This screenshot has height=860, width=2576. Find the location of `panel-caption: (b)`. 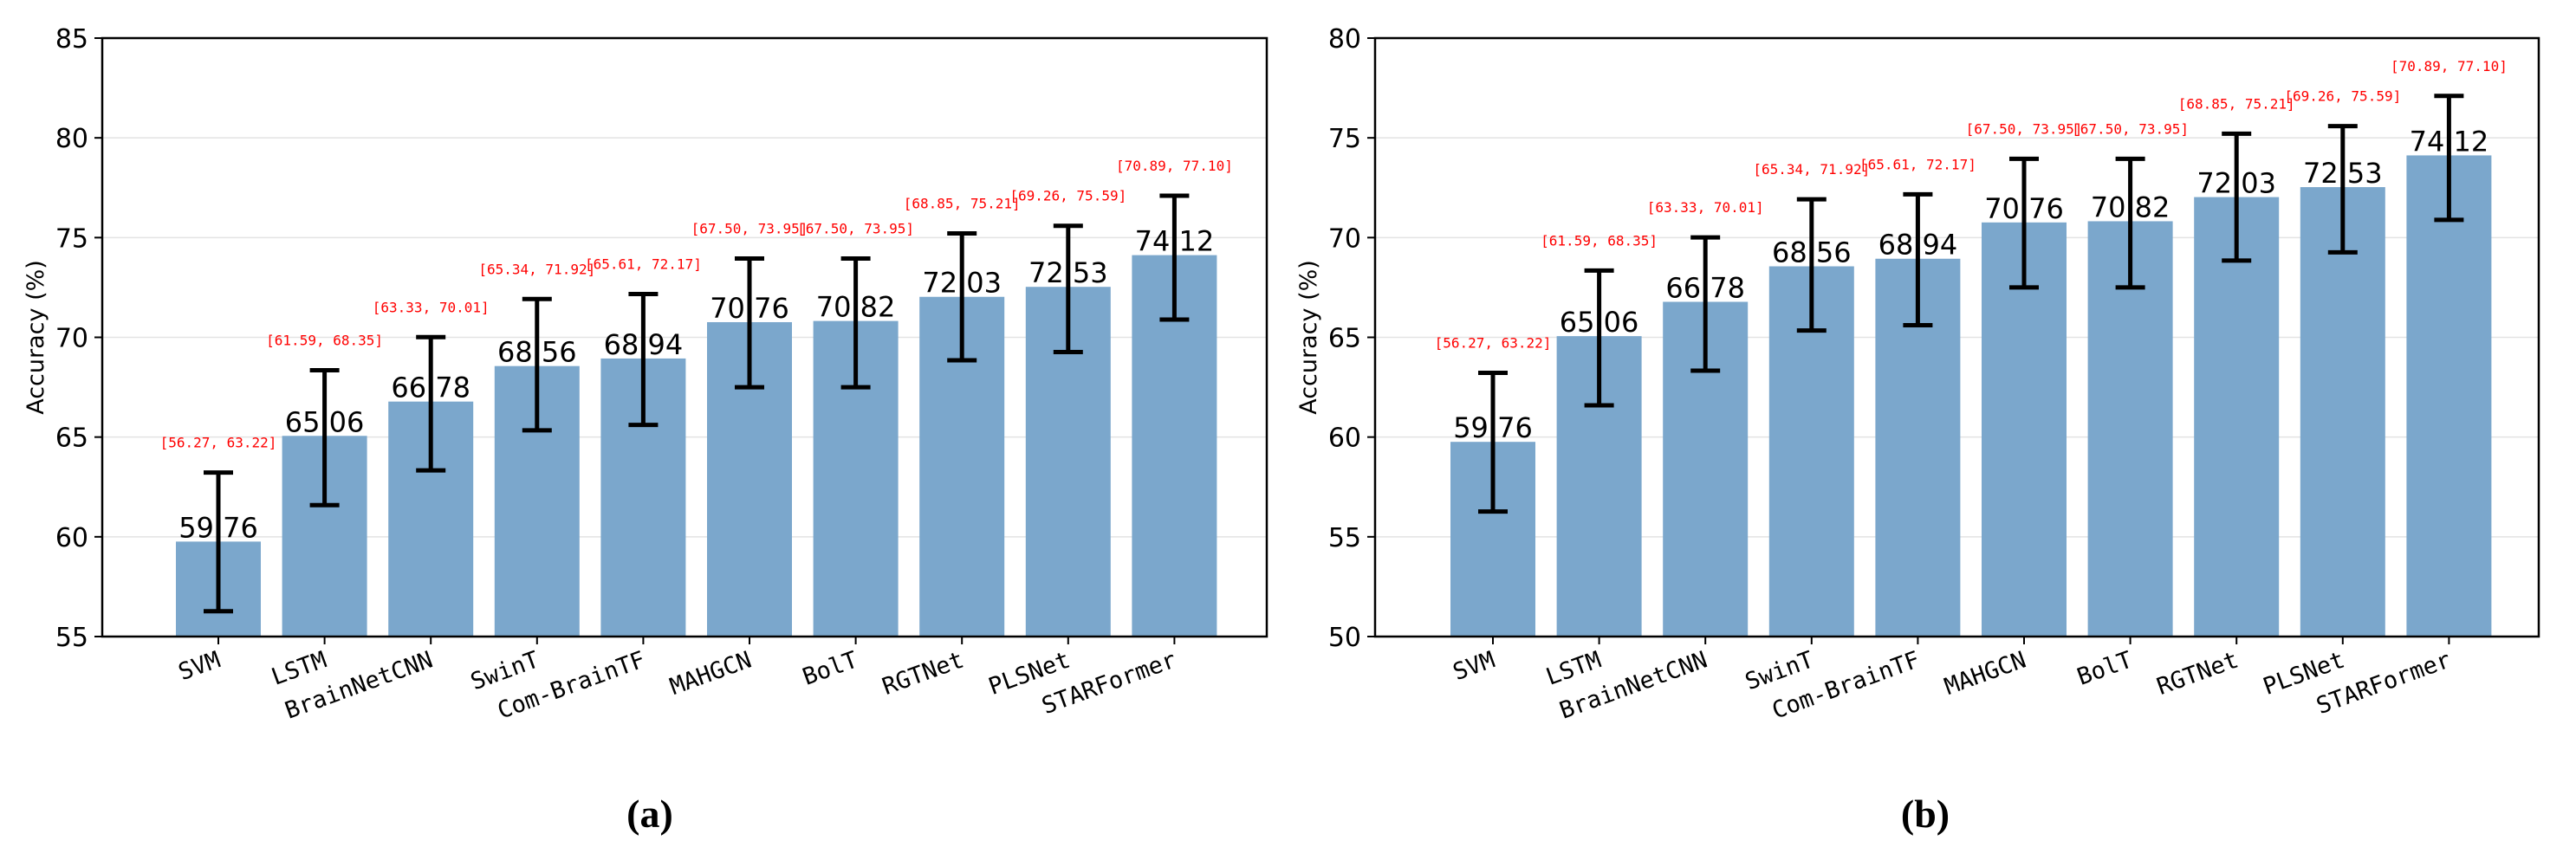

panel-caption: (b) is located at coordinates (1926, 814).